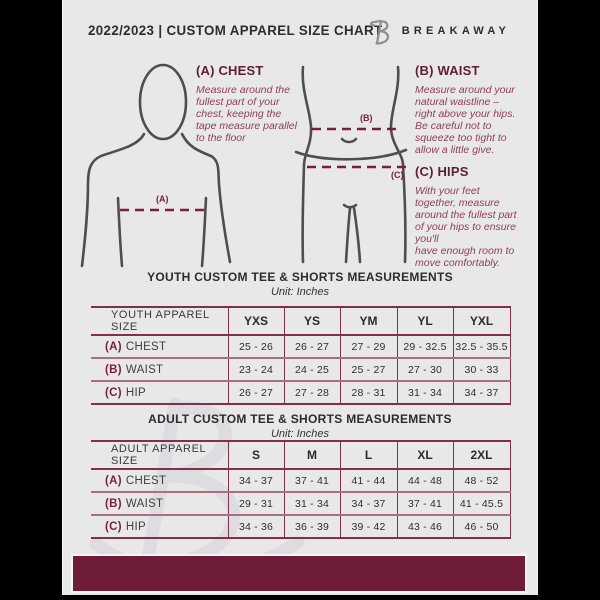 The height and width of the screenshot is (600, 600). What do you see at coordinates (156, 165) in the screenshot?
I see `torso-figure` at bounding box center [156, 165].